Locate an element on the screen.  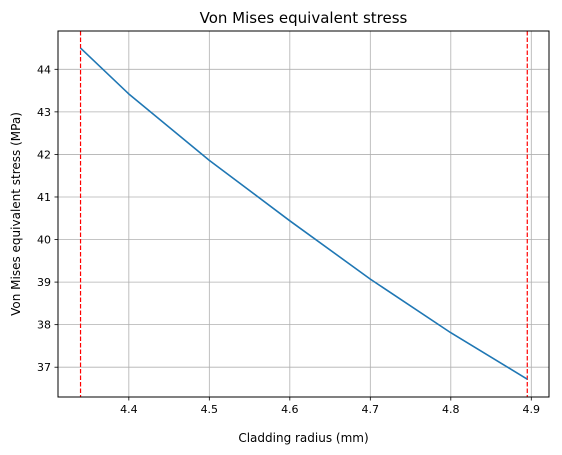
x-tick-label: 4.9 is located at coordinates (532, 409).